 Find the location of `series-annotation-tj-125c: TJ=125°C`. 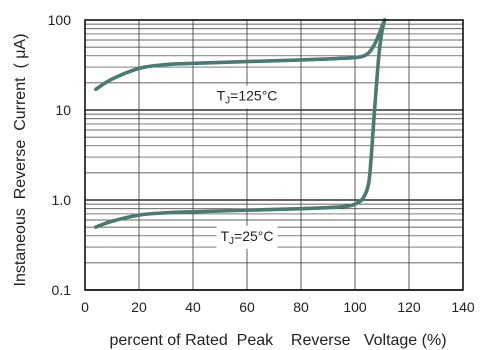

series-annotation-tj-125c: TJ=125°C is located at coordinates (247, 97).